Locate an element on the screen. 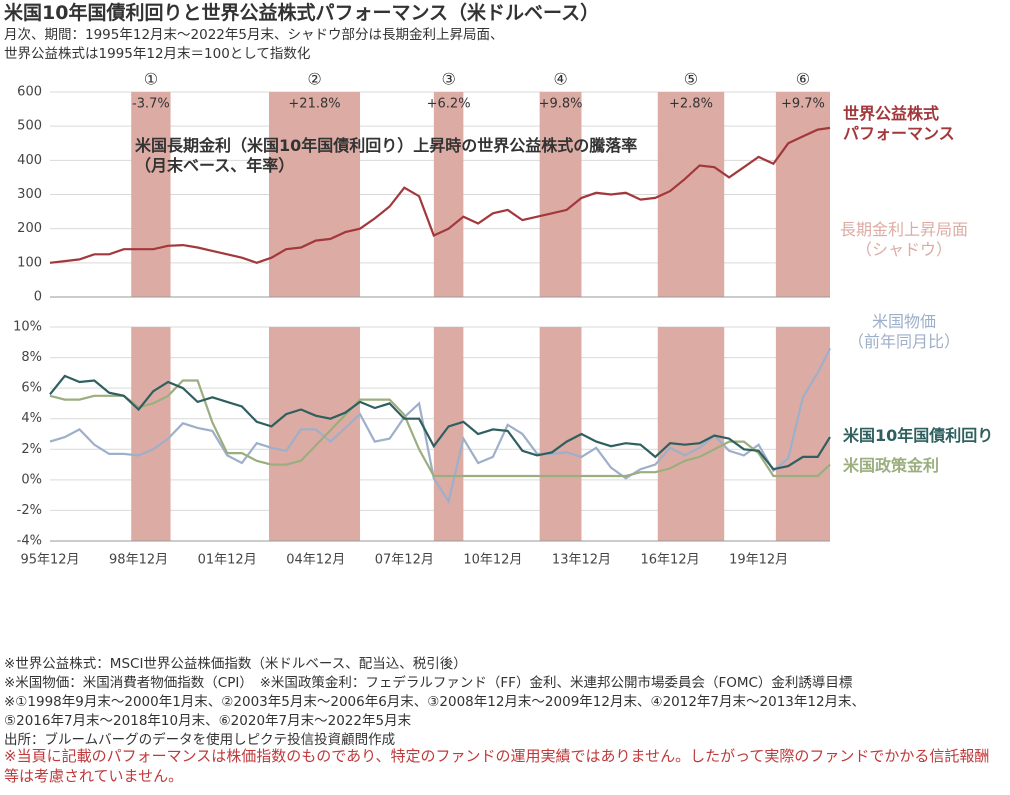  y-tick-label: -4% is located at coordinates (29, 541).